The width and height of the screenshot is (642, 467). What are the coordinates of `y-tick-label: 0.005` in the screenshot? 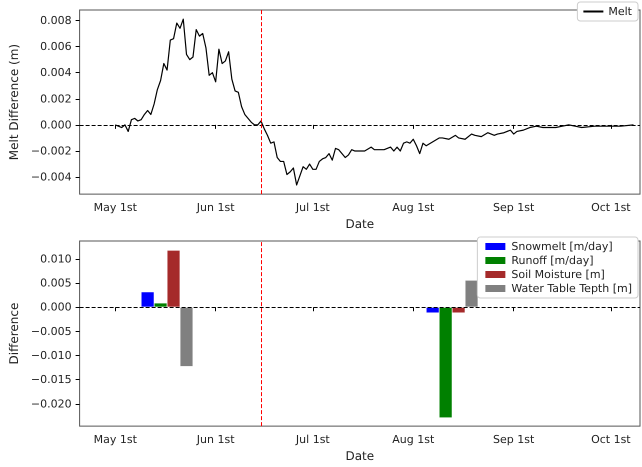 It's located at (56, 283).